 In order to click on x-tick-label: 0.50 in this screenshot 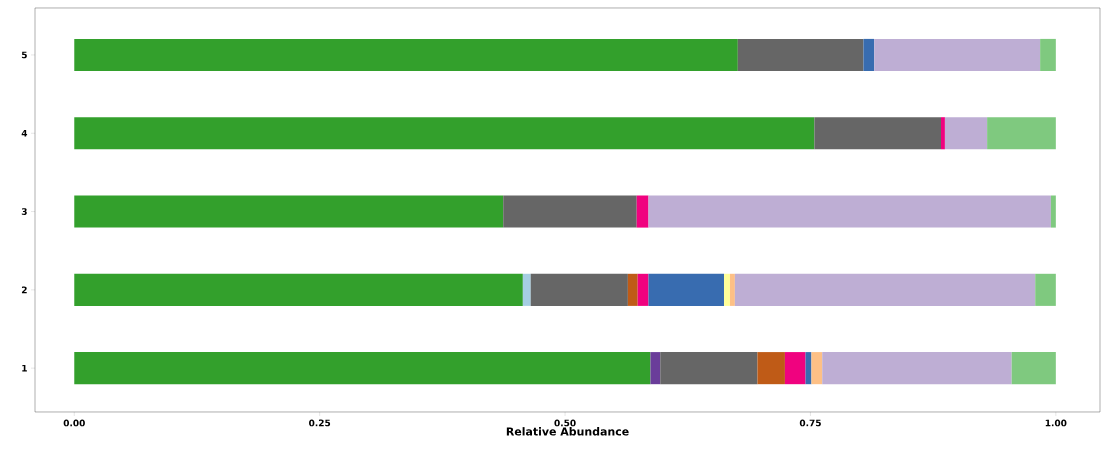, I will do `click(565, 423)`.